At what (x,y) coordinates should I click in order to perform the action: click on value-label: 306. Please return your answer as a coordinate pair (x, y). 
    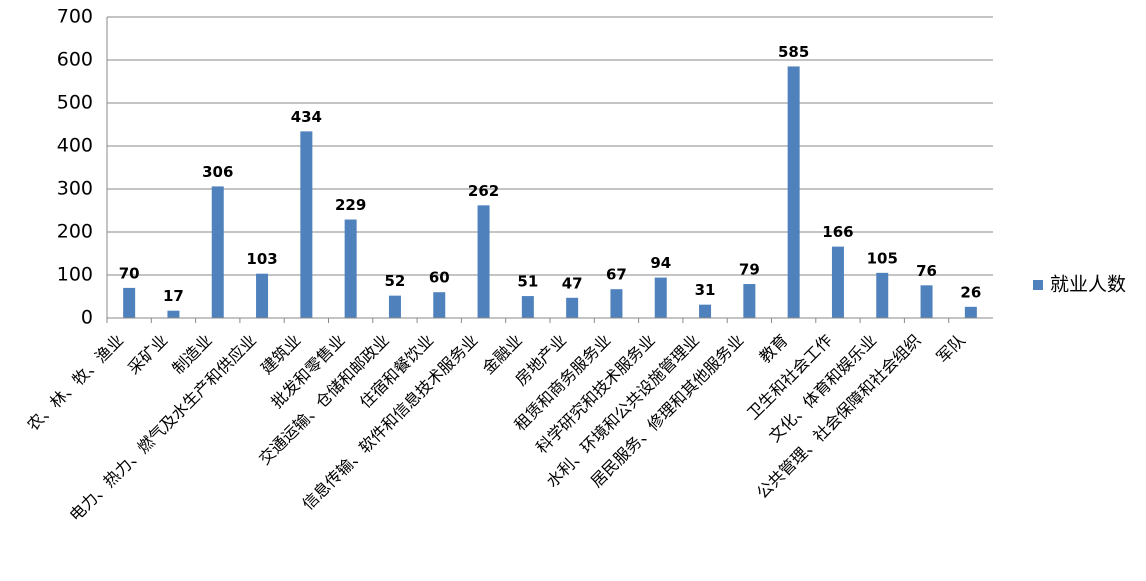
    Looking at the image, I should click on (217, 172).